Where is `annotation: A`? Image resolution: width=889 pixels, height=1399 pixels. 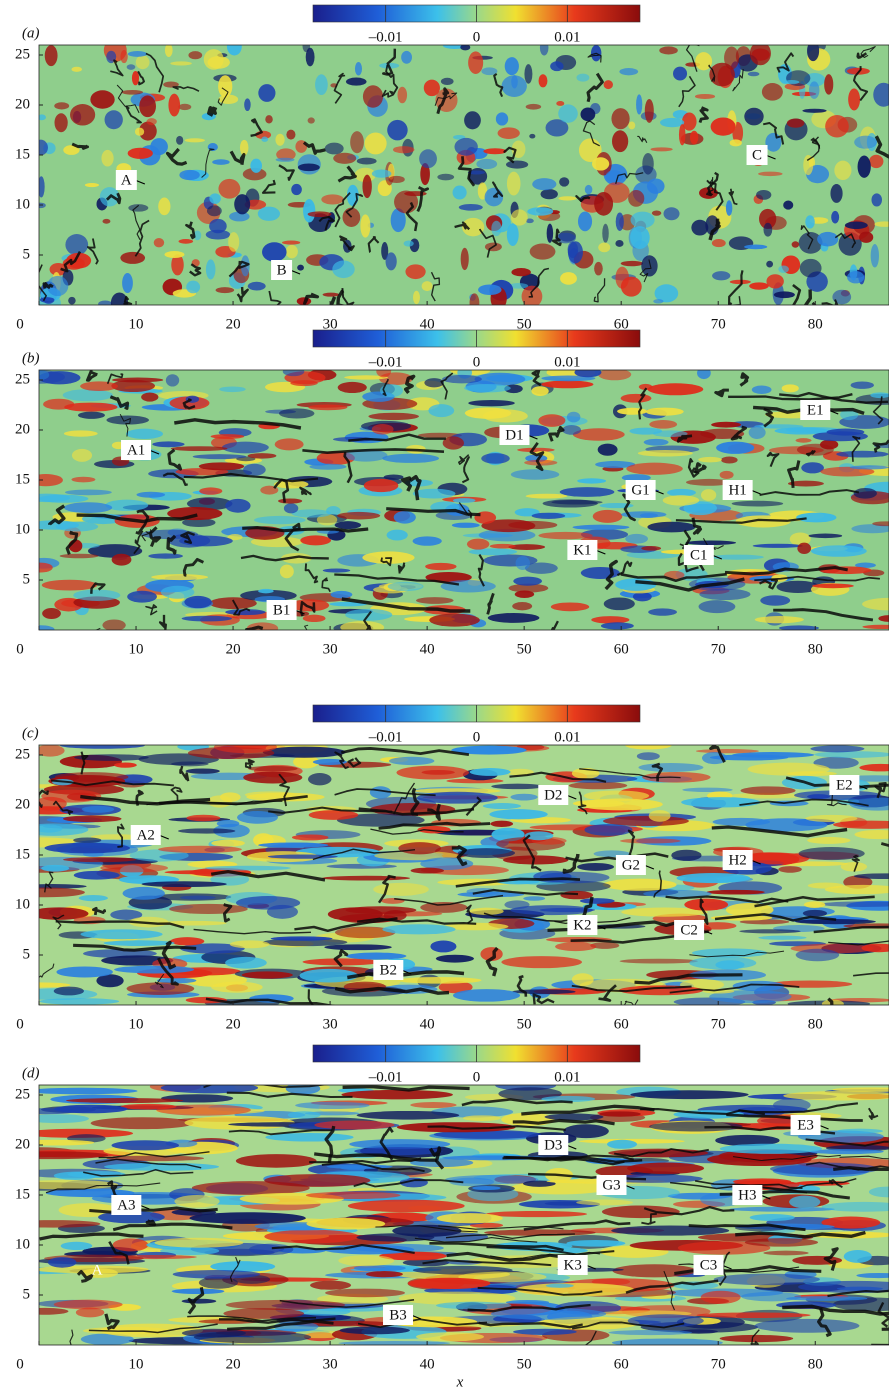 annotation: A is located at coordinates (126, 180).